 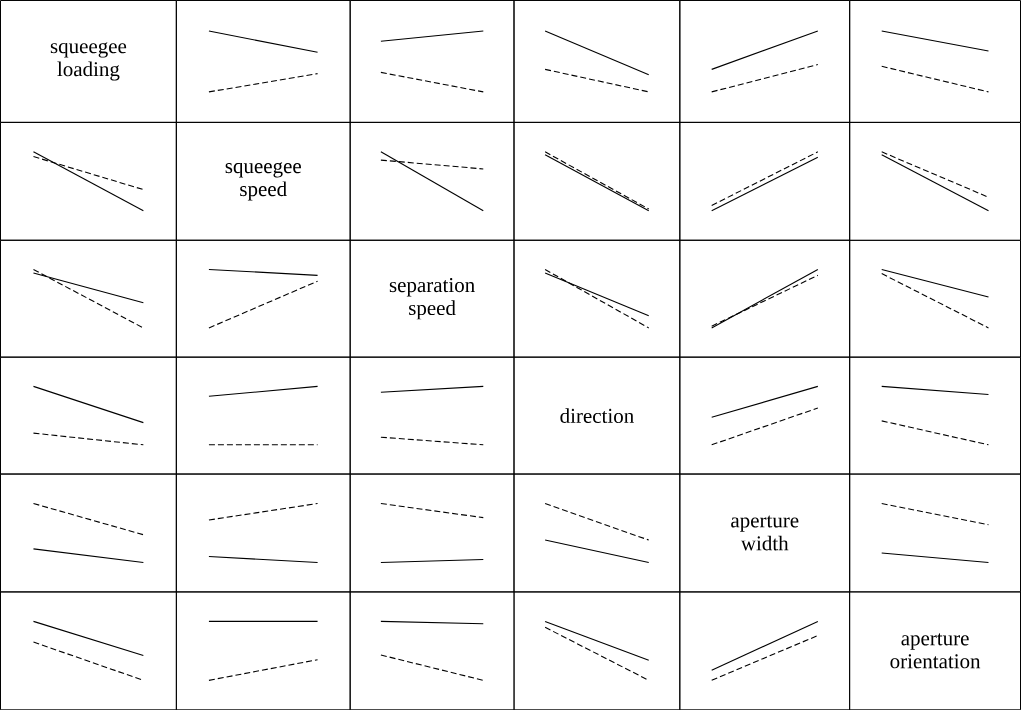 I want to click on text: squeegee loading, so click(x=88, y=61).